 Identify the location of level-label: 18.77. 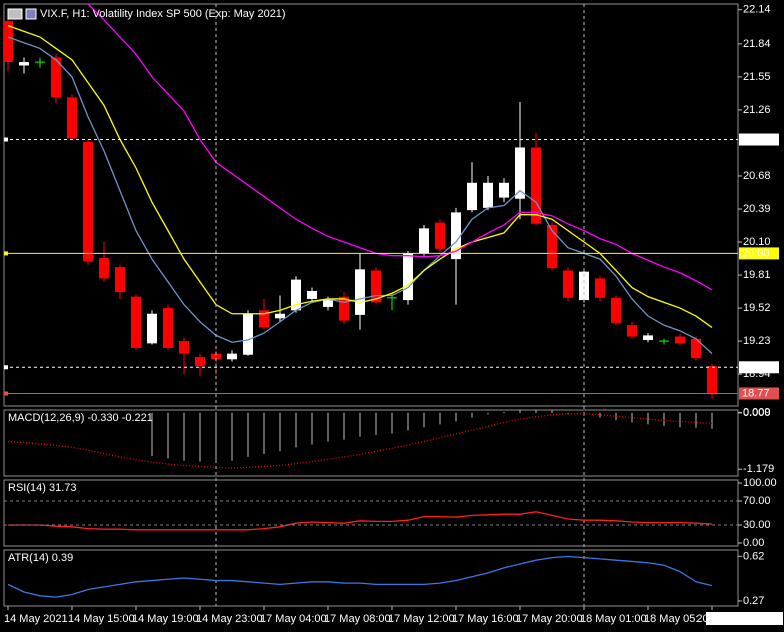
(756, 393).